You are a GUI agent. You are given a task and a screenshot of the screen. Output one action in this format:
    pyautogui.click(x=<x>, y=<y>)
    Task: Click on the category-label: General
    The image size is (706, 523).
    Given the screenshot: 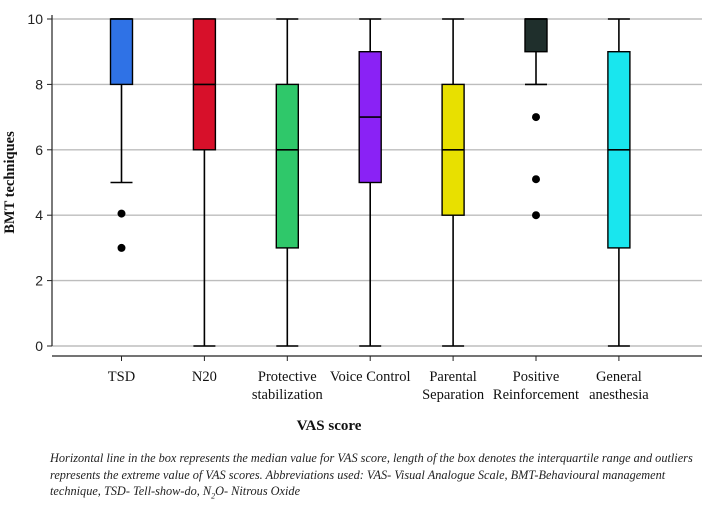 What is the action you would take?
    pyautogui.click(x=619, y=377)
    